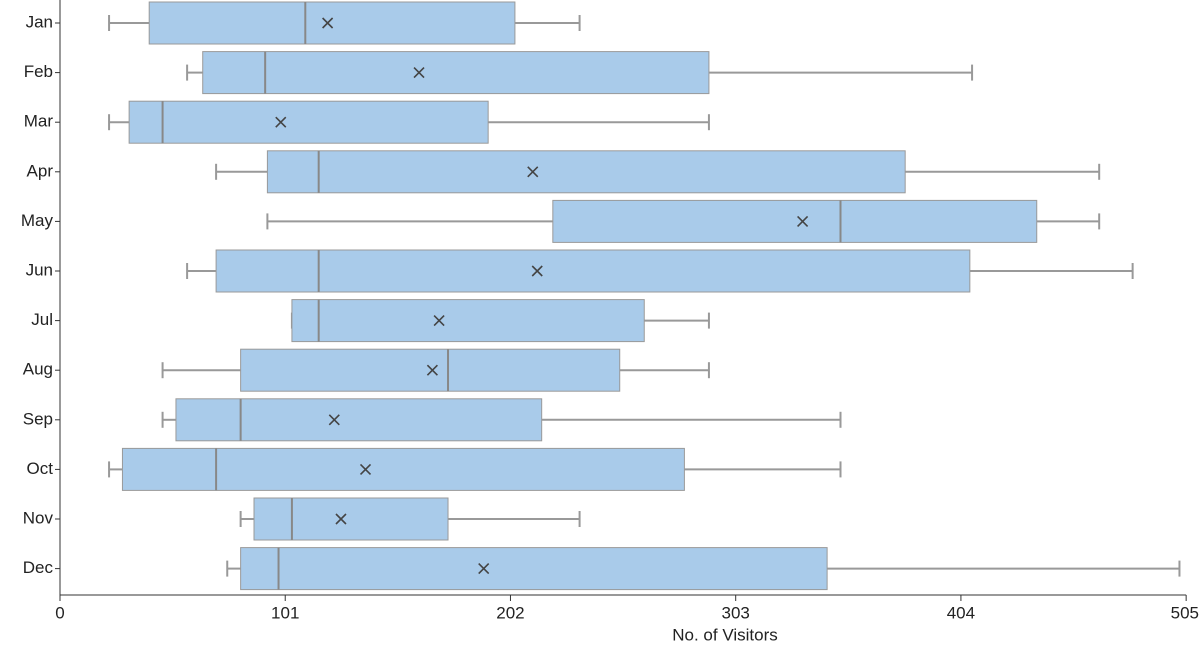 The height and width of the screenshot is (645, 1200). Describe the element at coordinates (38, 71) in the screenshot. I see `y-tick-label: Feb` at that location.